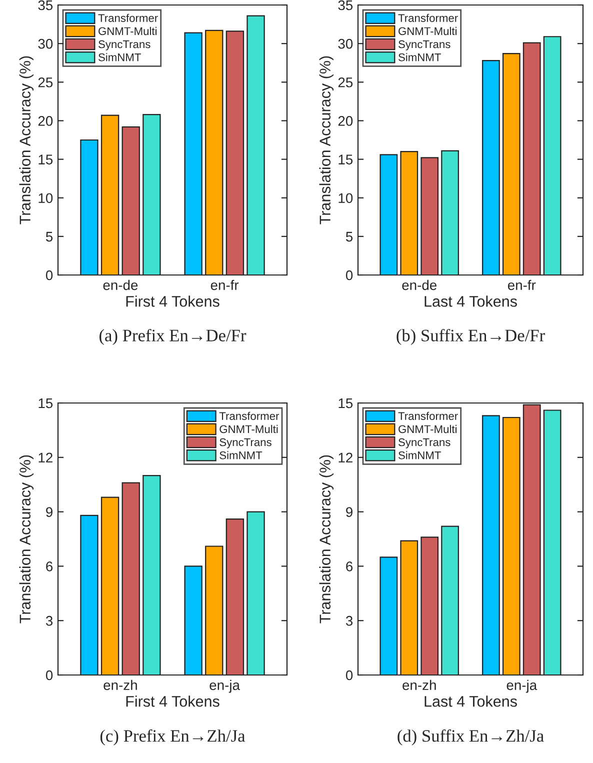 The height and width of the screenshot is (763, 593). Describe the element at coordinates (173, 737) in the screenshot. I see `text: (c) Prefix En→Zh/Ja` at that location.